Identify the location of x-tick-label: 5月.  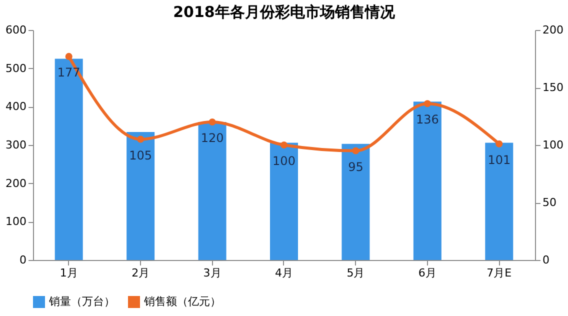
(355, 273).